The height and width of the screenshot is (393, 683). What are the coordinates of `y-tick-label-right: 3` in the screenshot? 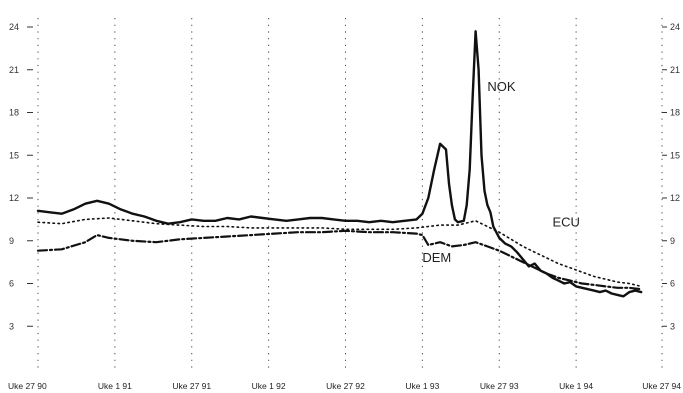 It's located at (672, 326).